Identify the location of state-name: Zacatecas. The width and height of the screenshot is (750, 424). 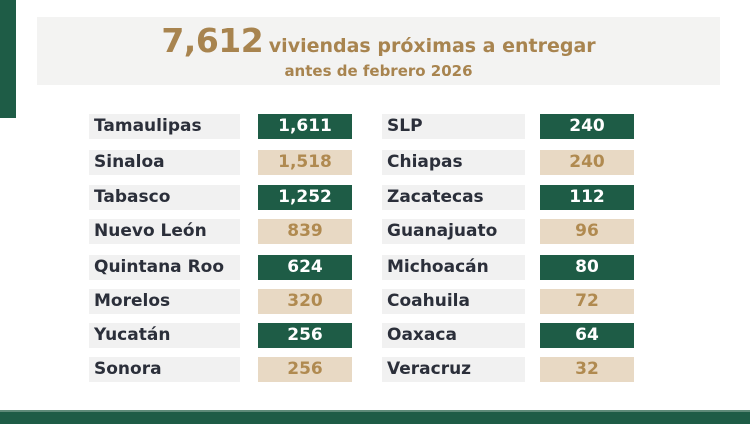
(453, 197).